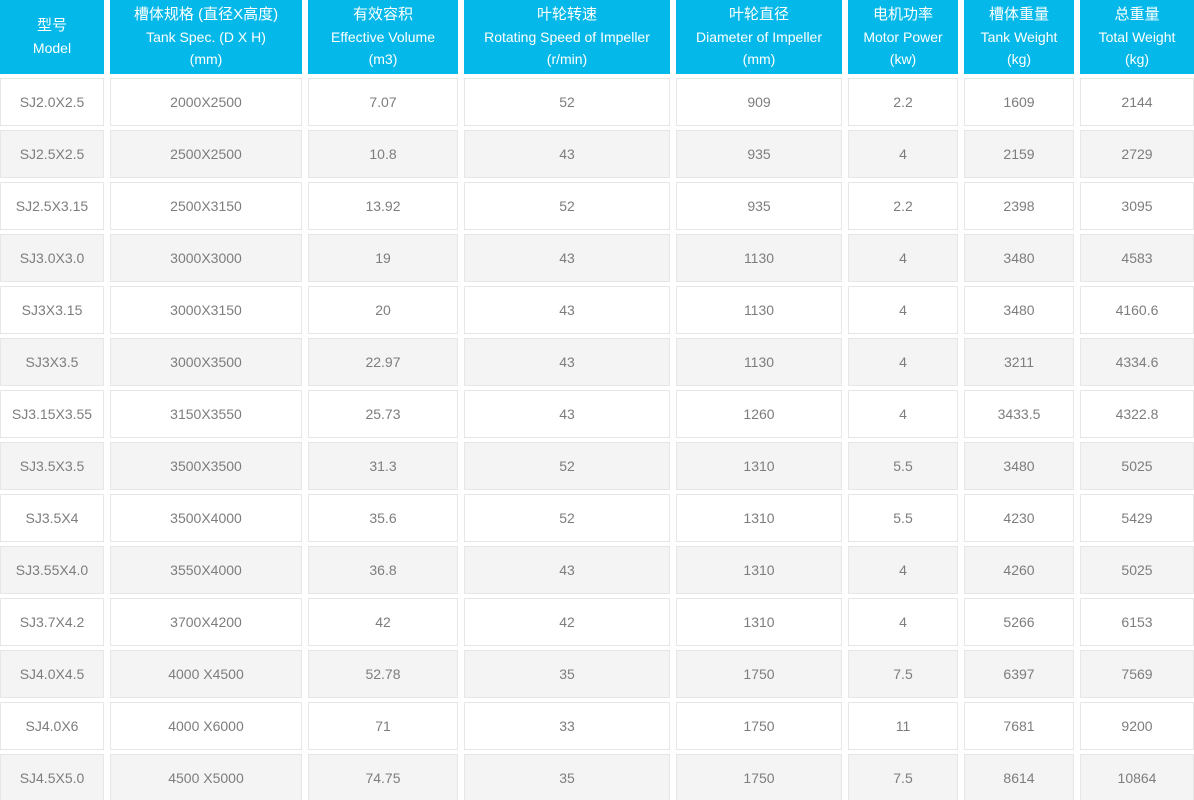  What do you see at coordinates (1137, 362) in the screenshot?
I see `table-cell: 4334.6` at bounding box center [1137, 362].